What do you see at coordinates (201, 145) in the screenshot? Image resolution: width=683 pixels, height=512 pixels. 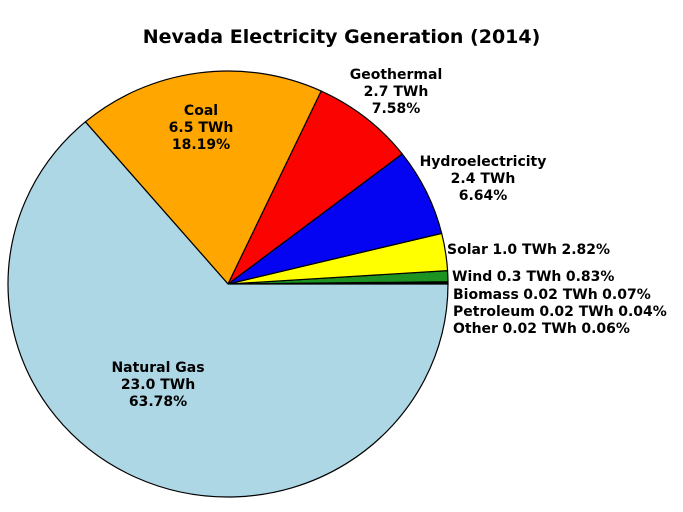 I see `slice-percent: 18.19%` at bounding box center [201, 145].